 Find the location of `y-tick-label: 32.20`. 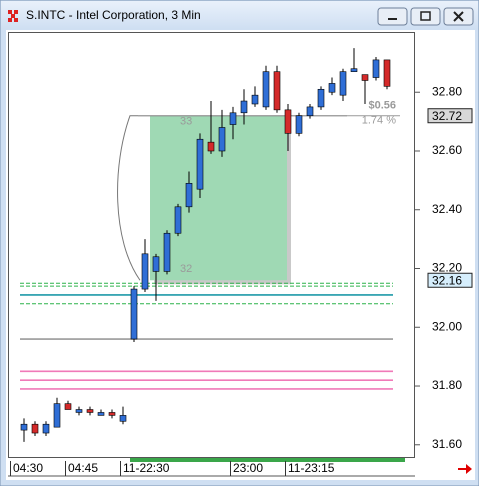

y-tick-label: 32.20 is located at coordinates (447, 268).